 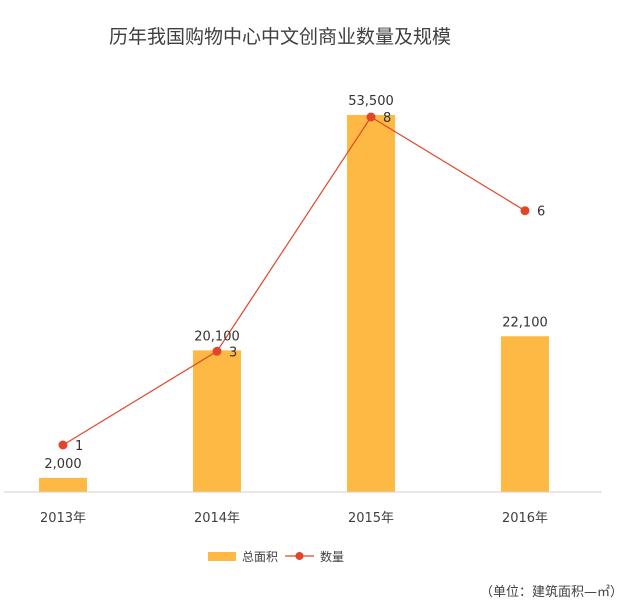 I want to click on line-label-4: 6, so click(x=541, y=212).